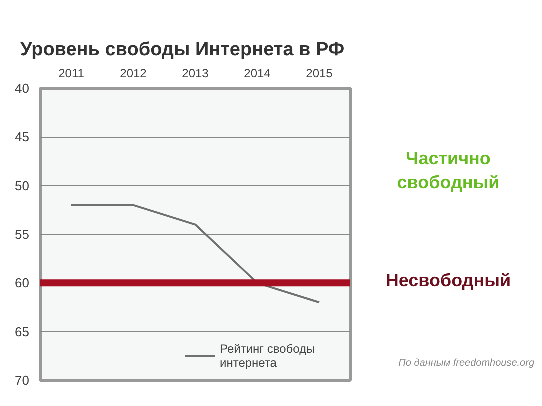 The height and width of the screenshot is (406, 542). I want to click on text: По данным freedomhouse.org, so click(466, 363).